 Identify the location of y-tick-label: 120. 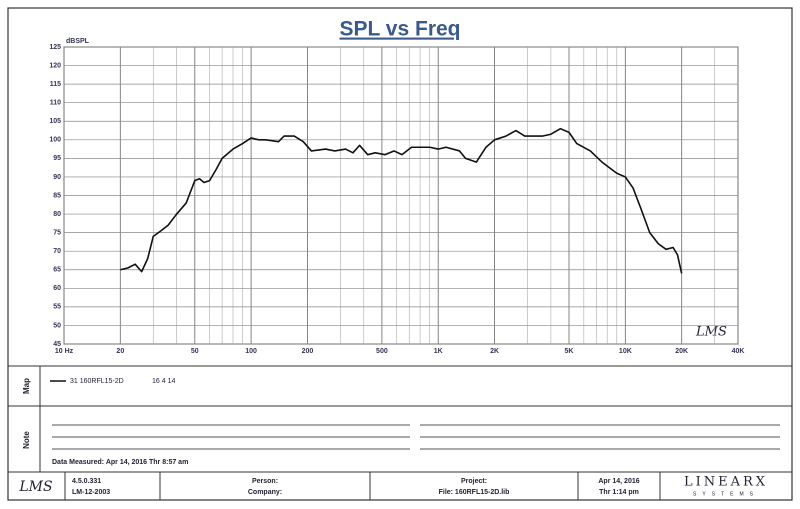
(55, 65).